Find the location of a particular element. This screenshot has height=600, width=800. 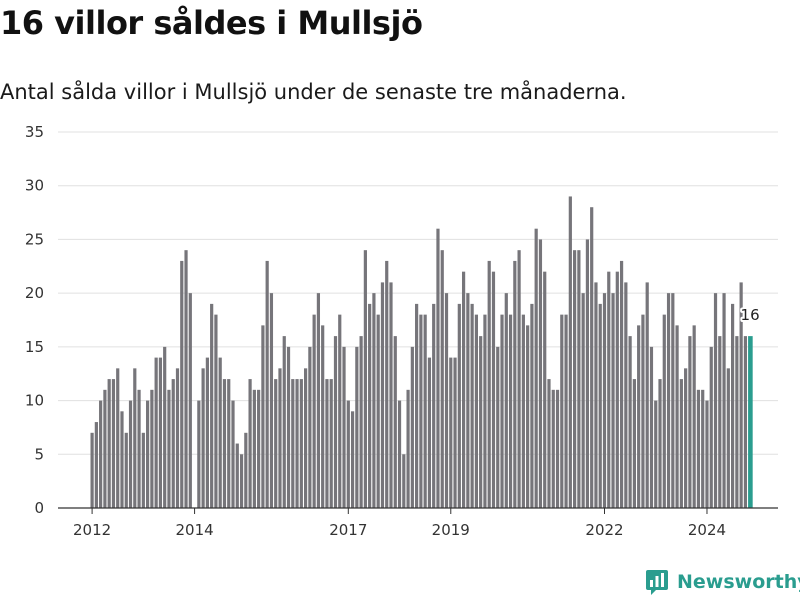

brand-name: Newsworthy is located at coordinates (738, 582).